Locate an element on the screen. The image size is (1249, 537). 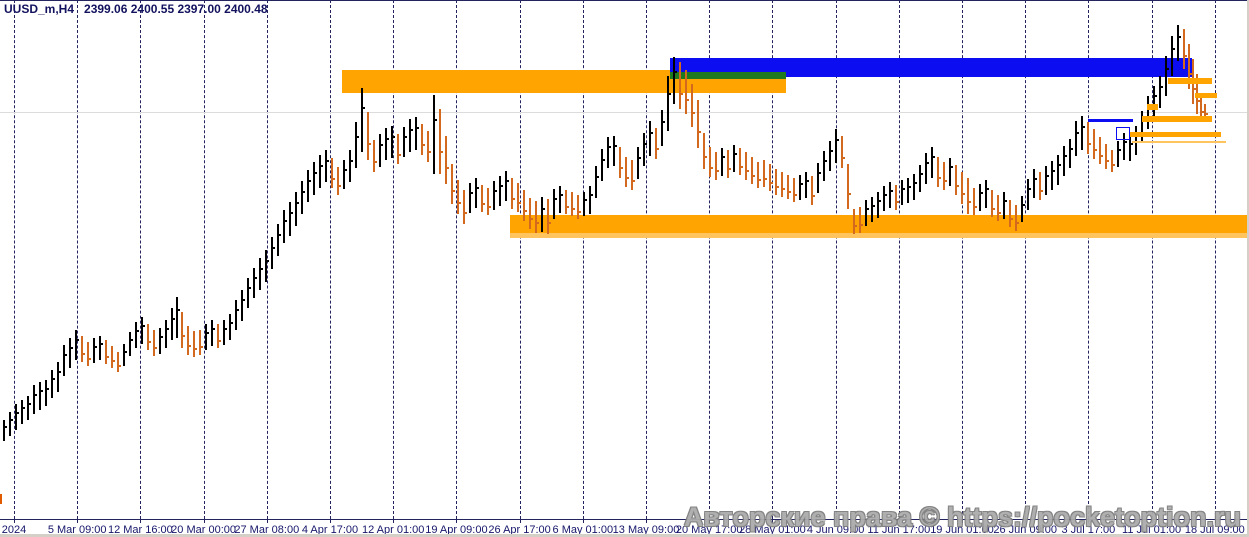
orange-level-e-thin is located at coordinates (1179, 142).